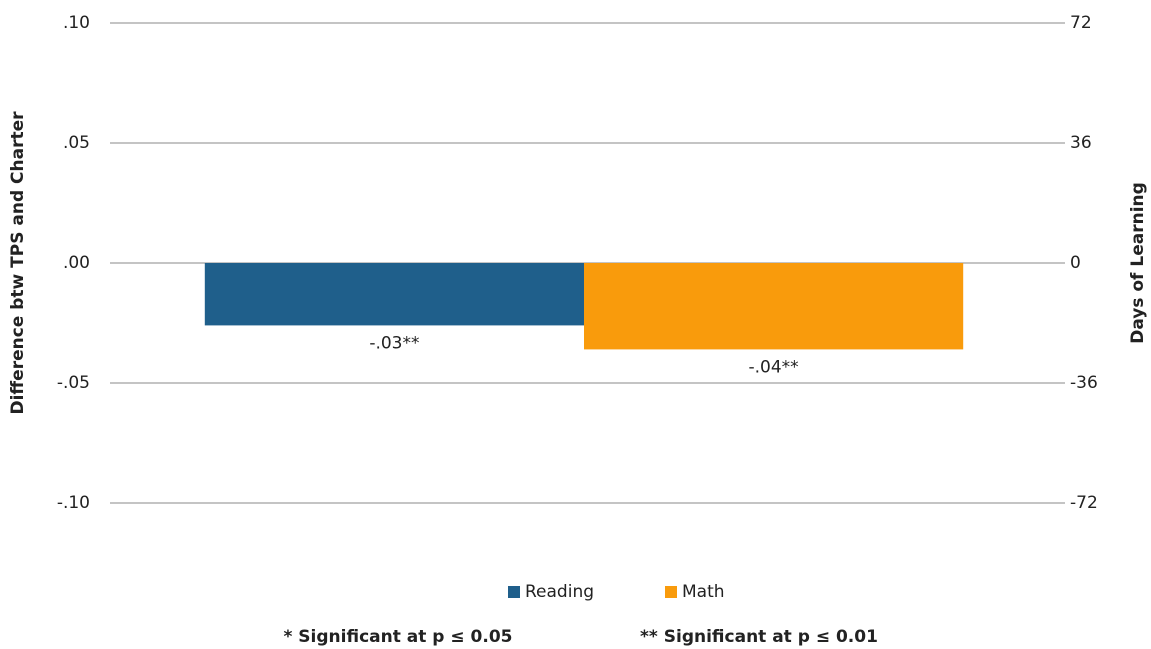 The image size is (1151, 649). I want to click on y2-axis-title: Days of Learning, so click(1138, 263).